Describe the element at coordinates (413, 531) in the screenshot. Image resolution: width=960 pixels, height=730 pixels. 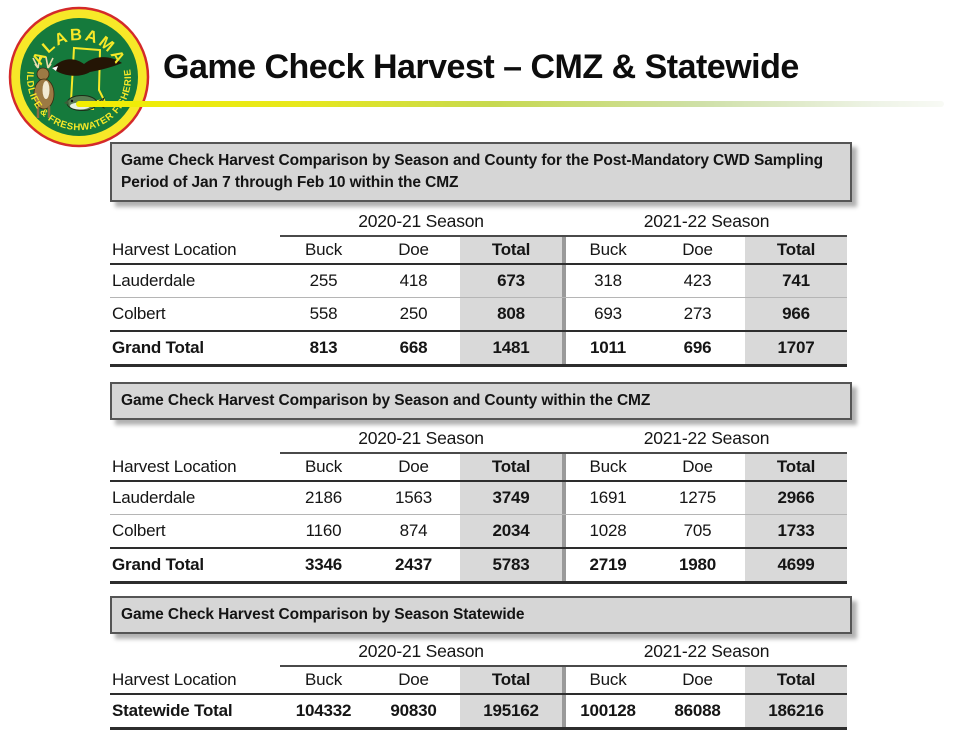
I see `cell-value: 874` at that location.